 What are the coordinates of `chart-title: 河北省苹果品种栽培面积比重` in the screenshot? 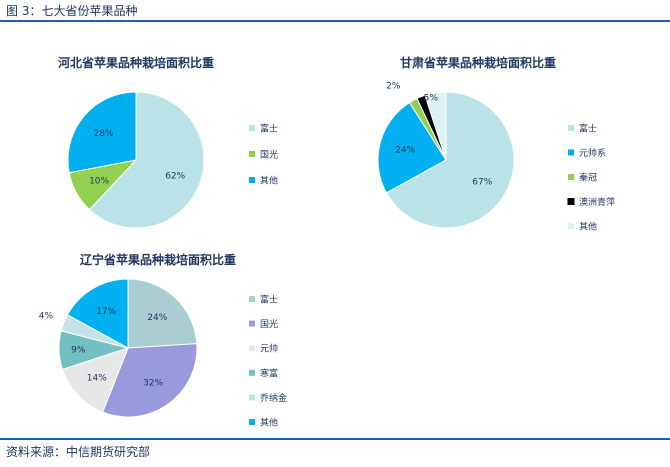 It's located at (135, 62).